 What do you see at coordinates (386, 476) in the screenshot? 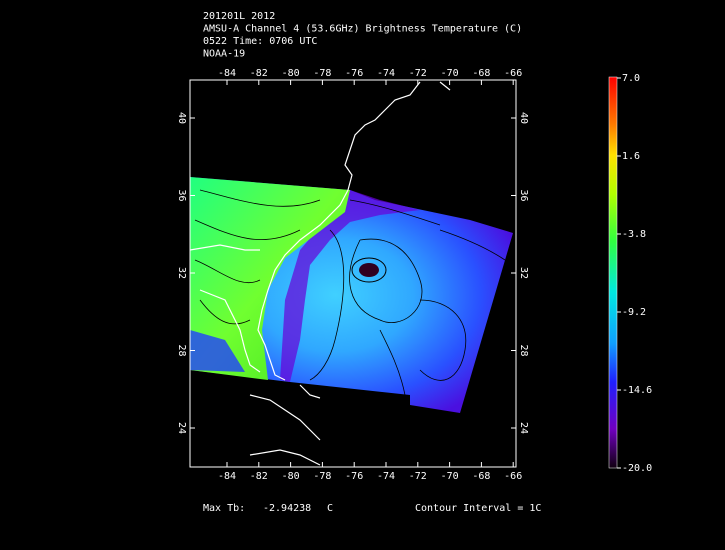
I see `x-tick-label-bottom: -74` at bounding box center [386, 476].